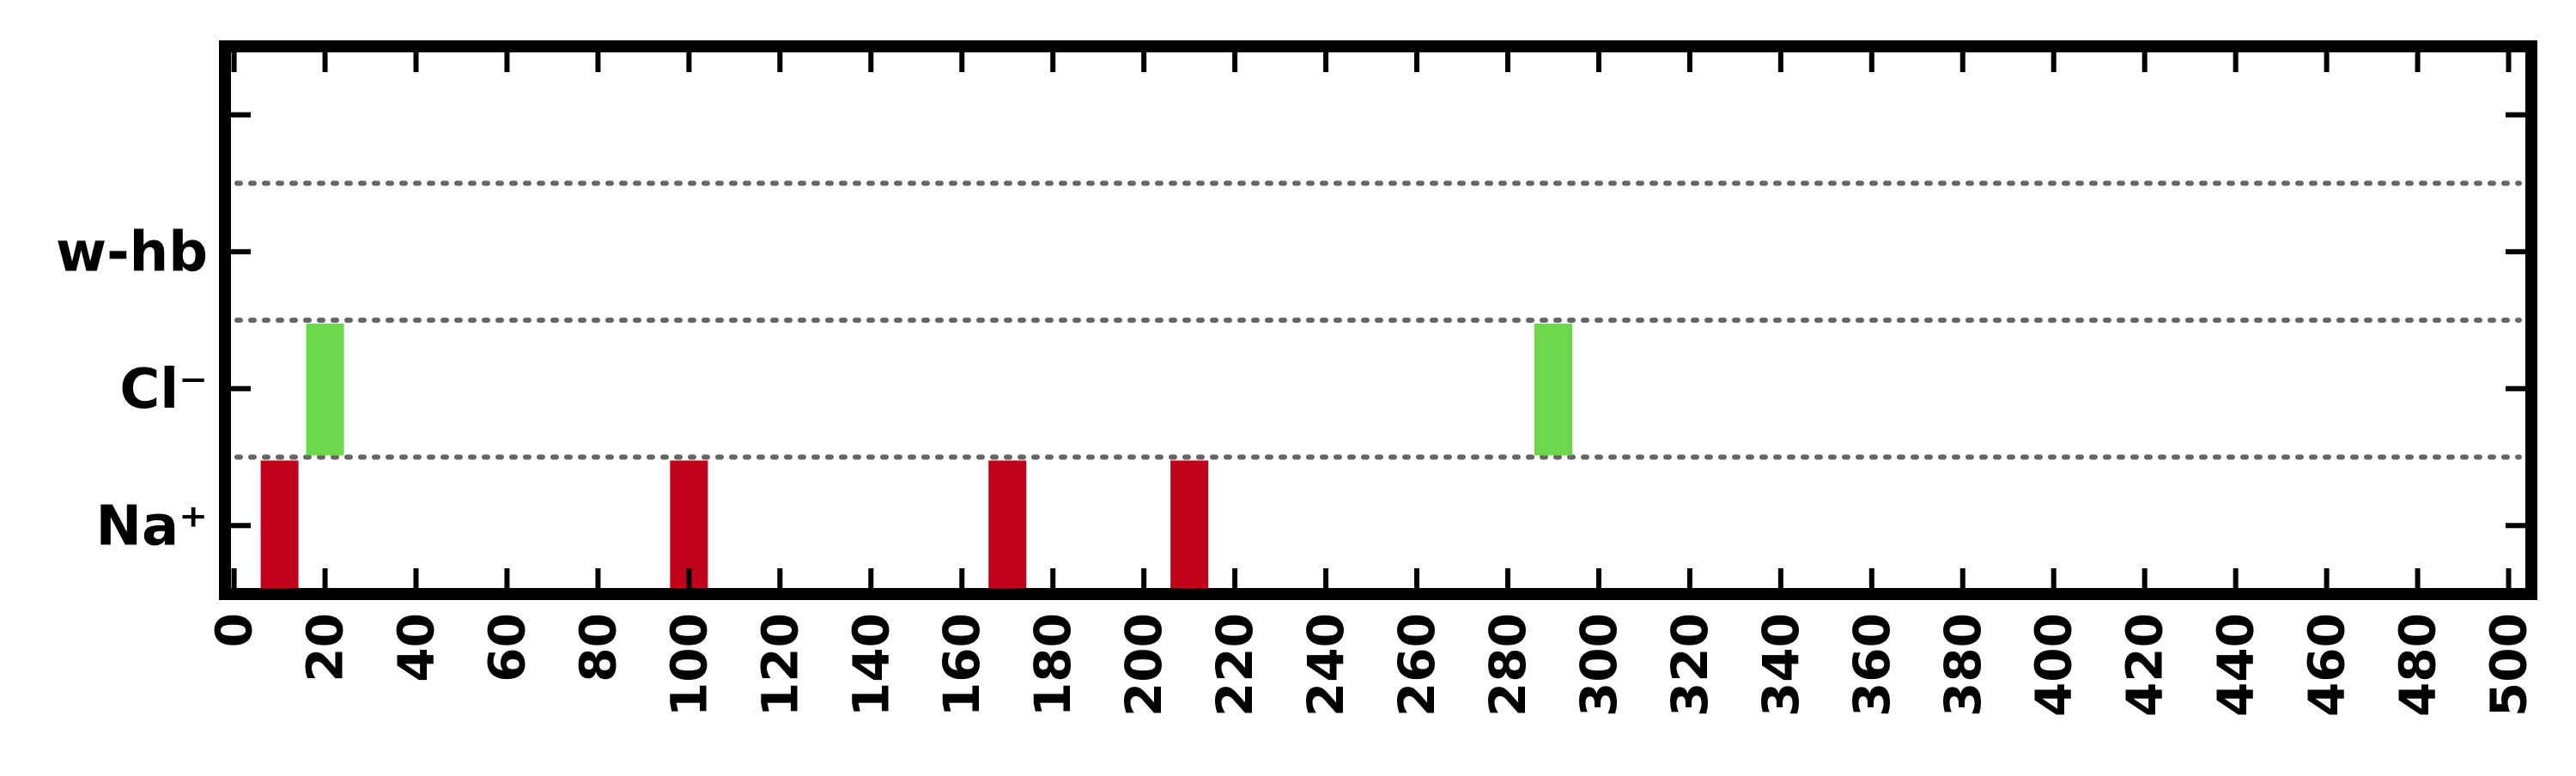  What do you see at coordinates (1235, 665) in the screenshot?
I see `x-tick-label: 220` at bounding box center [1235, 665].